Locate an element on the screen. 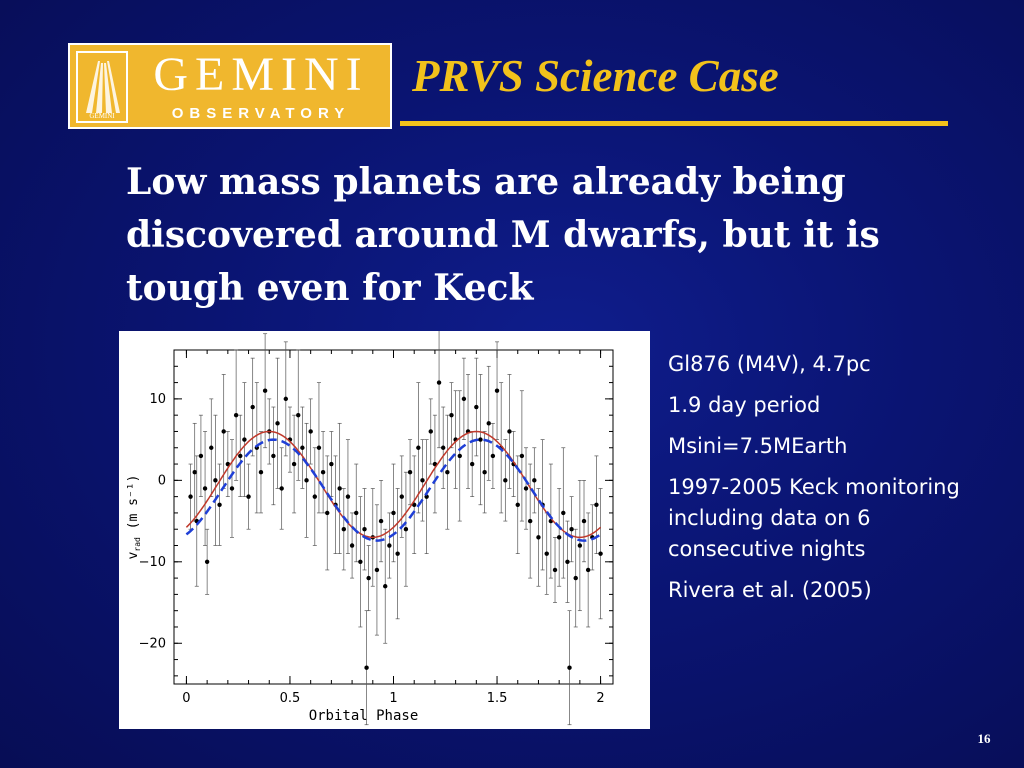 The image size is (1024, 768). y-axis-label: vrad (m s⁻¹) is located at coordinates (134, 517).